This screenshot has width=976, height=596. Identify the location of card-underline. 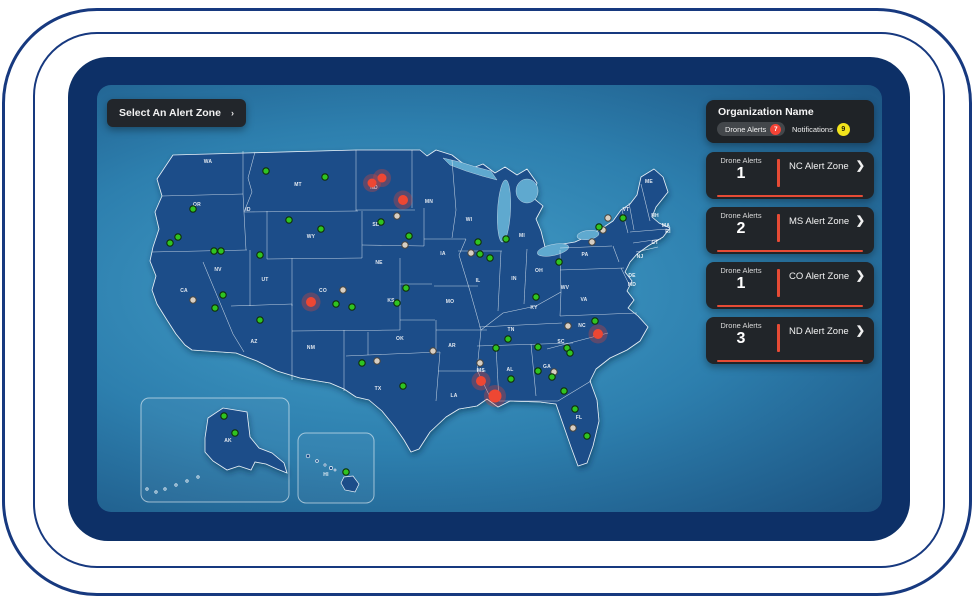
(790, 361).